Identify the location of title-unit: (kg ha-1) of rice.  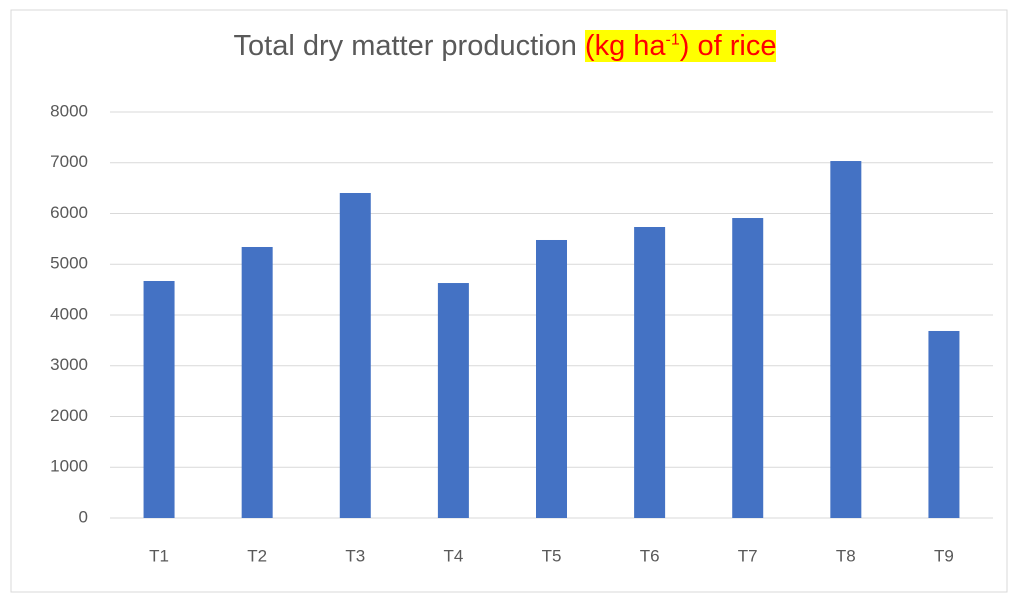
(680, 46).